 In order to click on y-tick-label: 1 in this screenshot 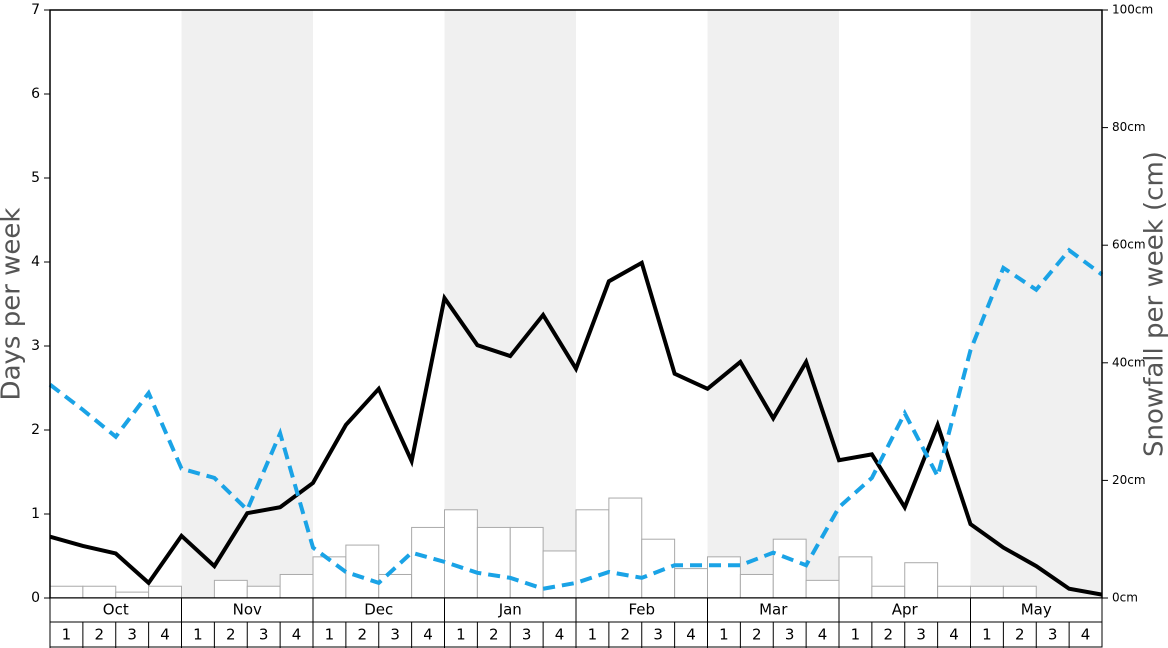, I will do `click(35, 514)`.